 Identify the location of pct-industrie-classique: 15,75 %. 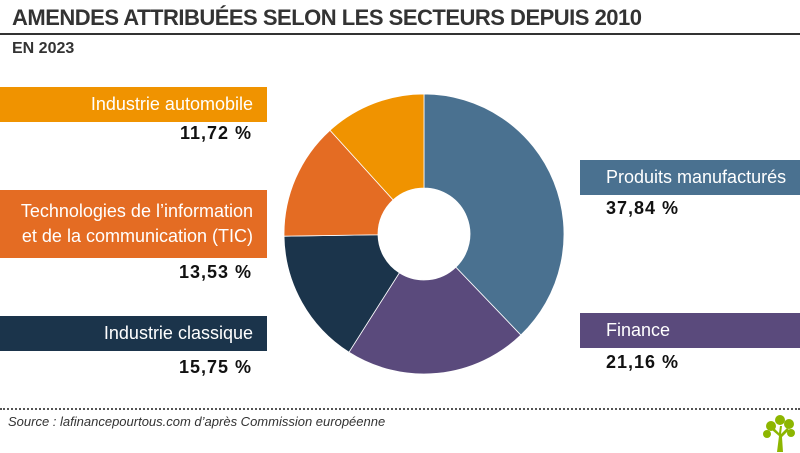
(215, 367).